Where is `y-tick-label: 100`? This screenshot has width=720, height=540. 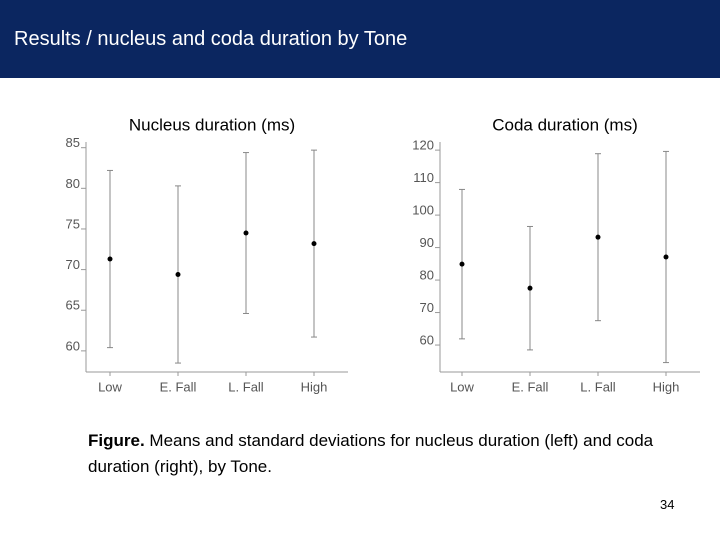
y-tick-label: 100 is located at coordinates (423, 210).